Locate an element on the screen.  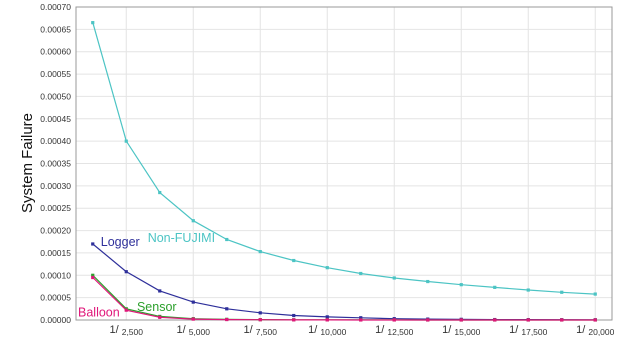
series-line-balloon is located at coordinates (344, 299).